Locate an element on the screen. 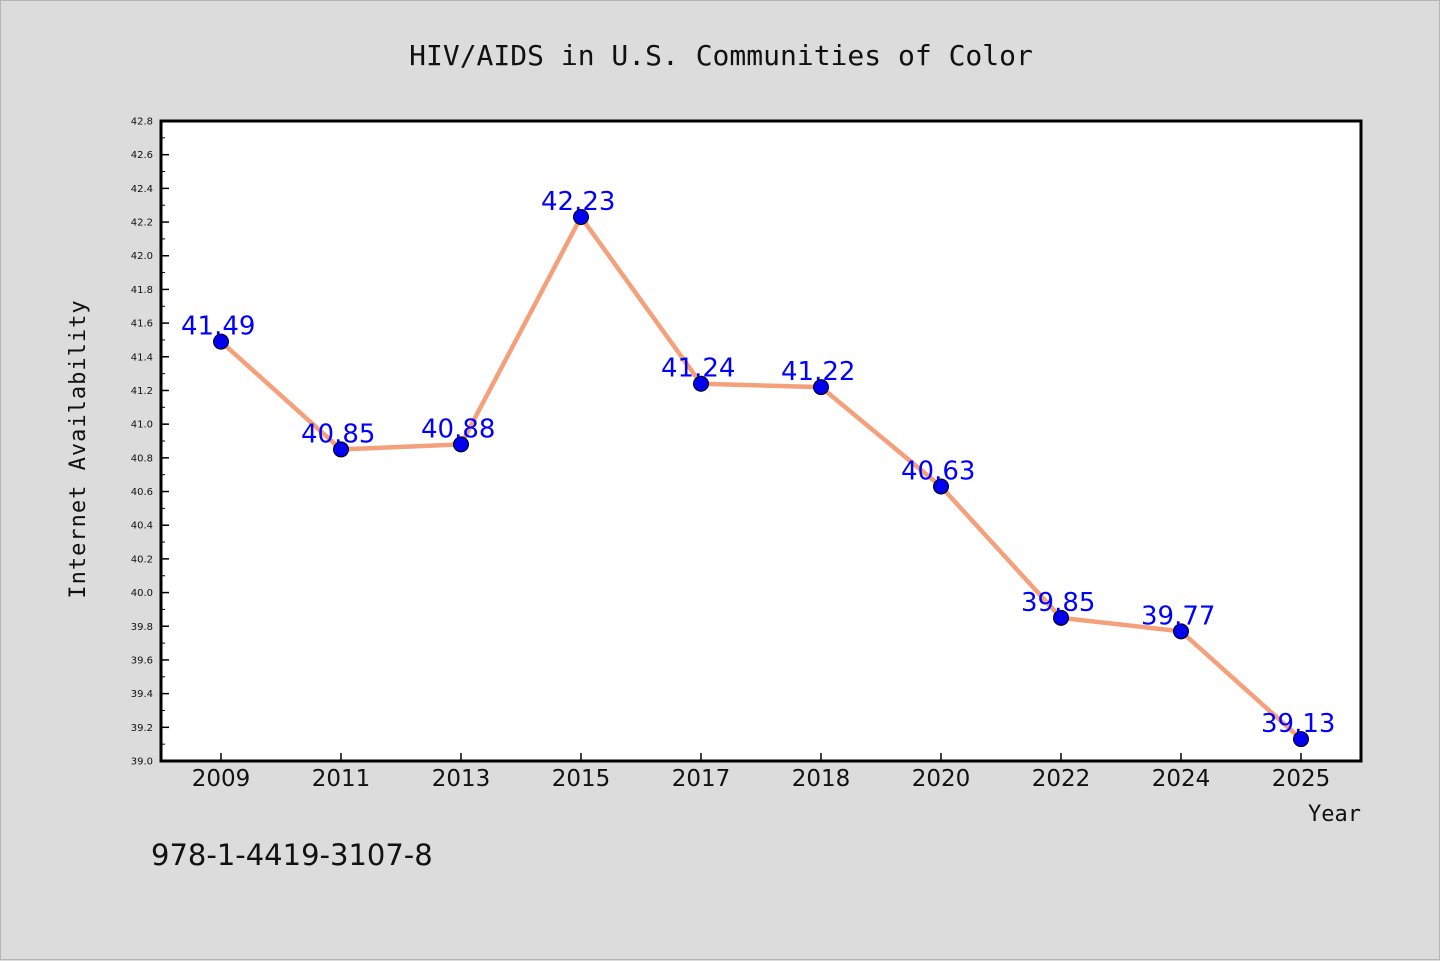  data-label: 40.63 is located at coordinates (938, 471).